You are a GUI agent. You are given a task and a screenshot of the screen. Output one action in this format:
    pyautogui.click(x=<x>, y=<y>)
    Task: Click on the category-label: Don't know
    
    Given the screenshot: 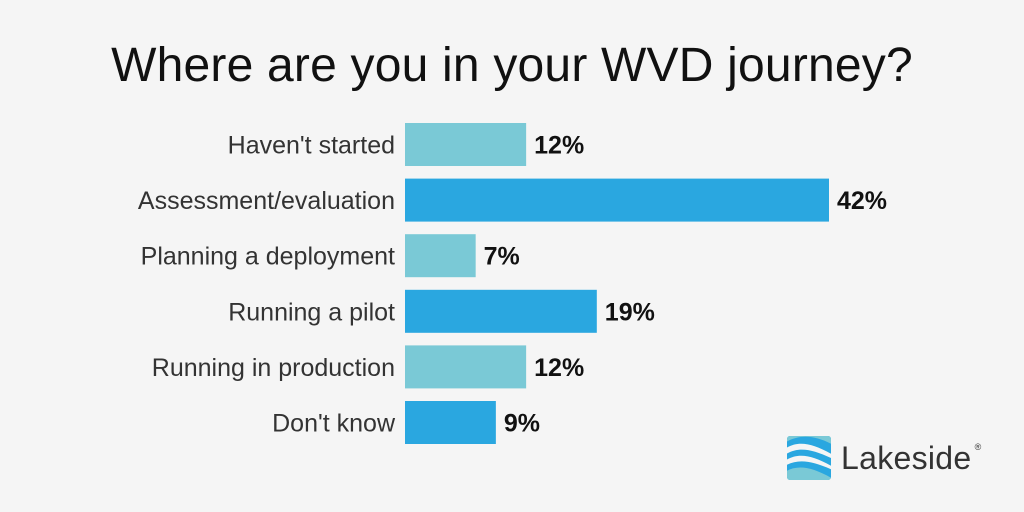 What is the action you would take?
    pyautogui.click(x=334, y=424)
    